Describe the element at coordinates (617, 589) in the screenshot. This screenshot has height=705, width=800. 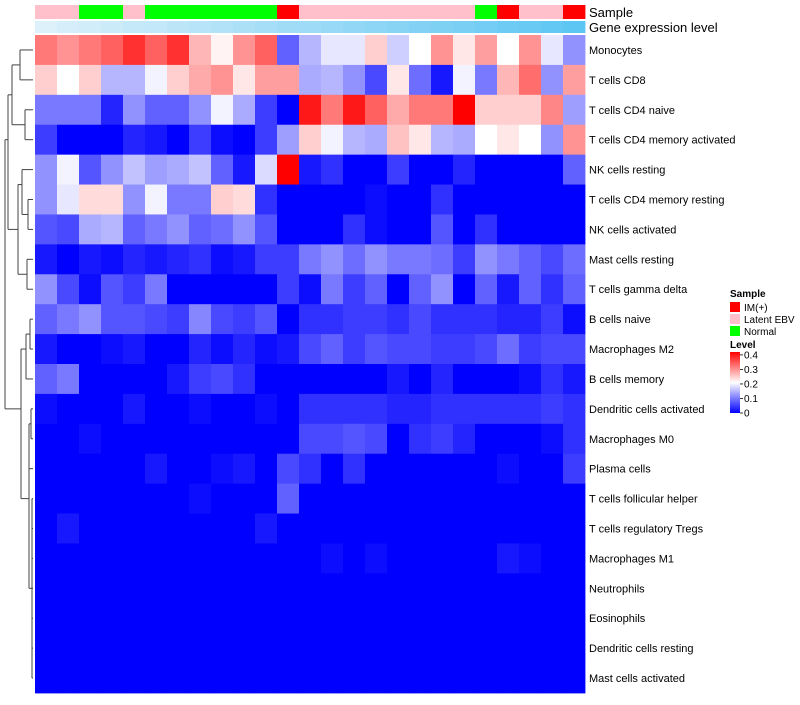
I see `row-label-neutrophils: Neutrophils` at that location.